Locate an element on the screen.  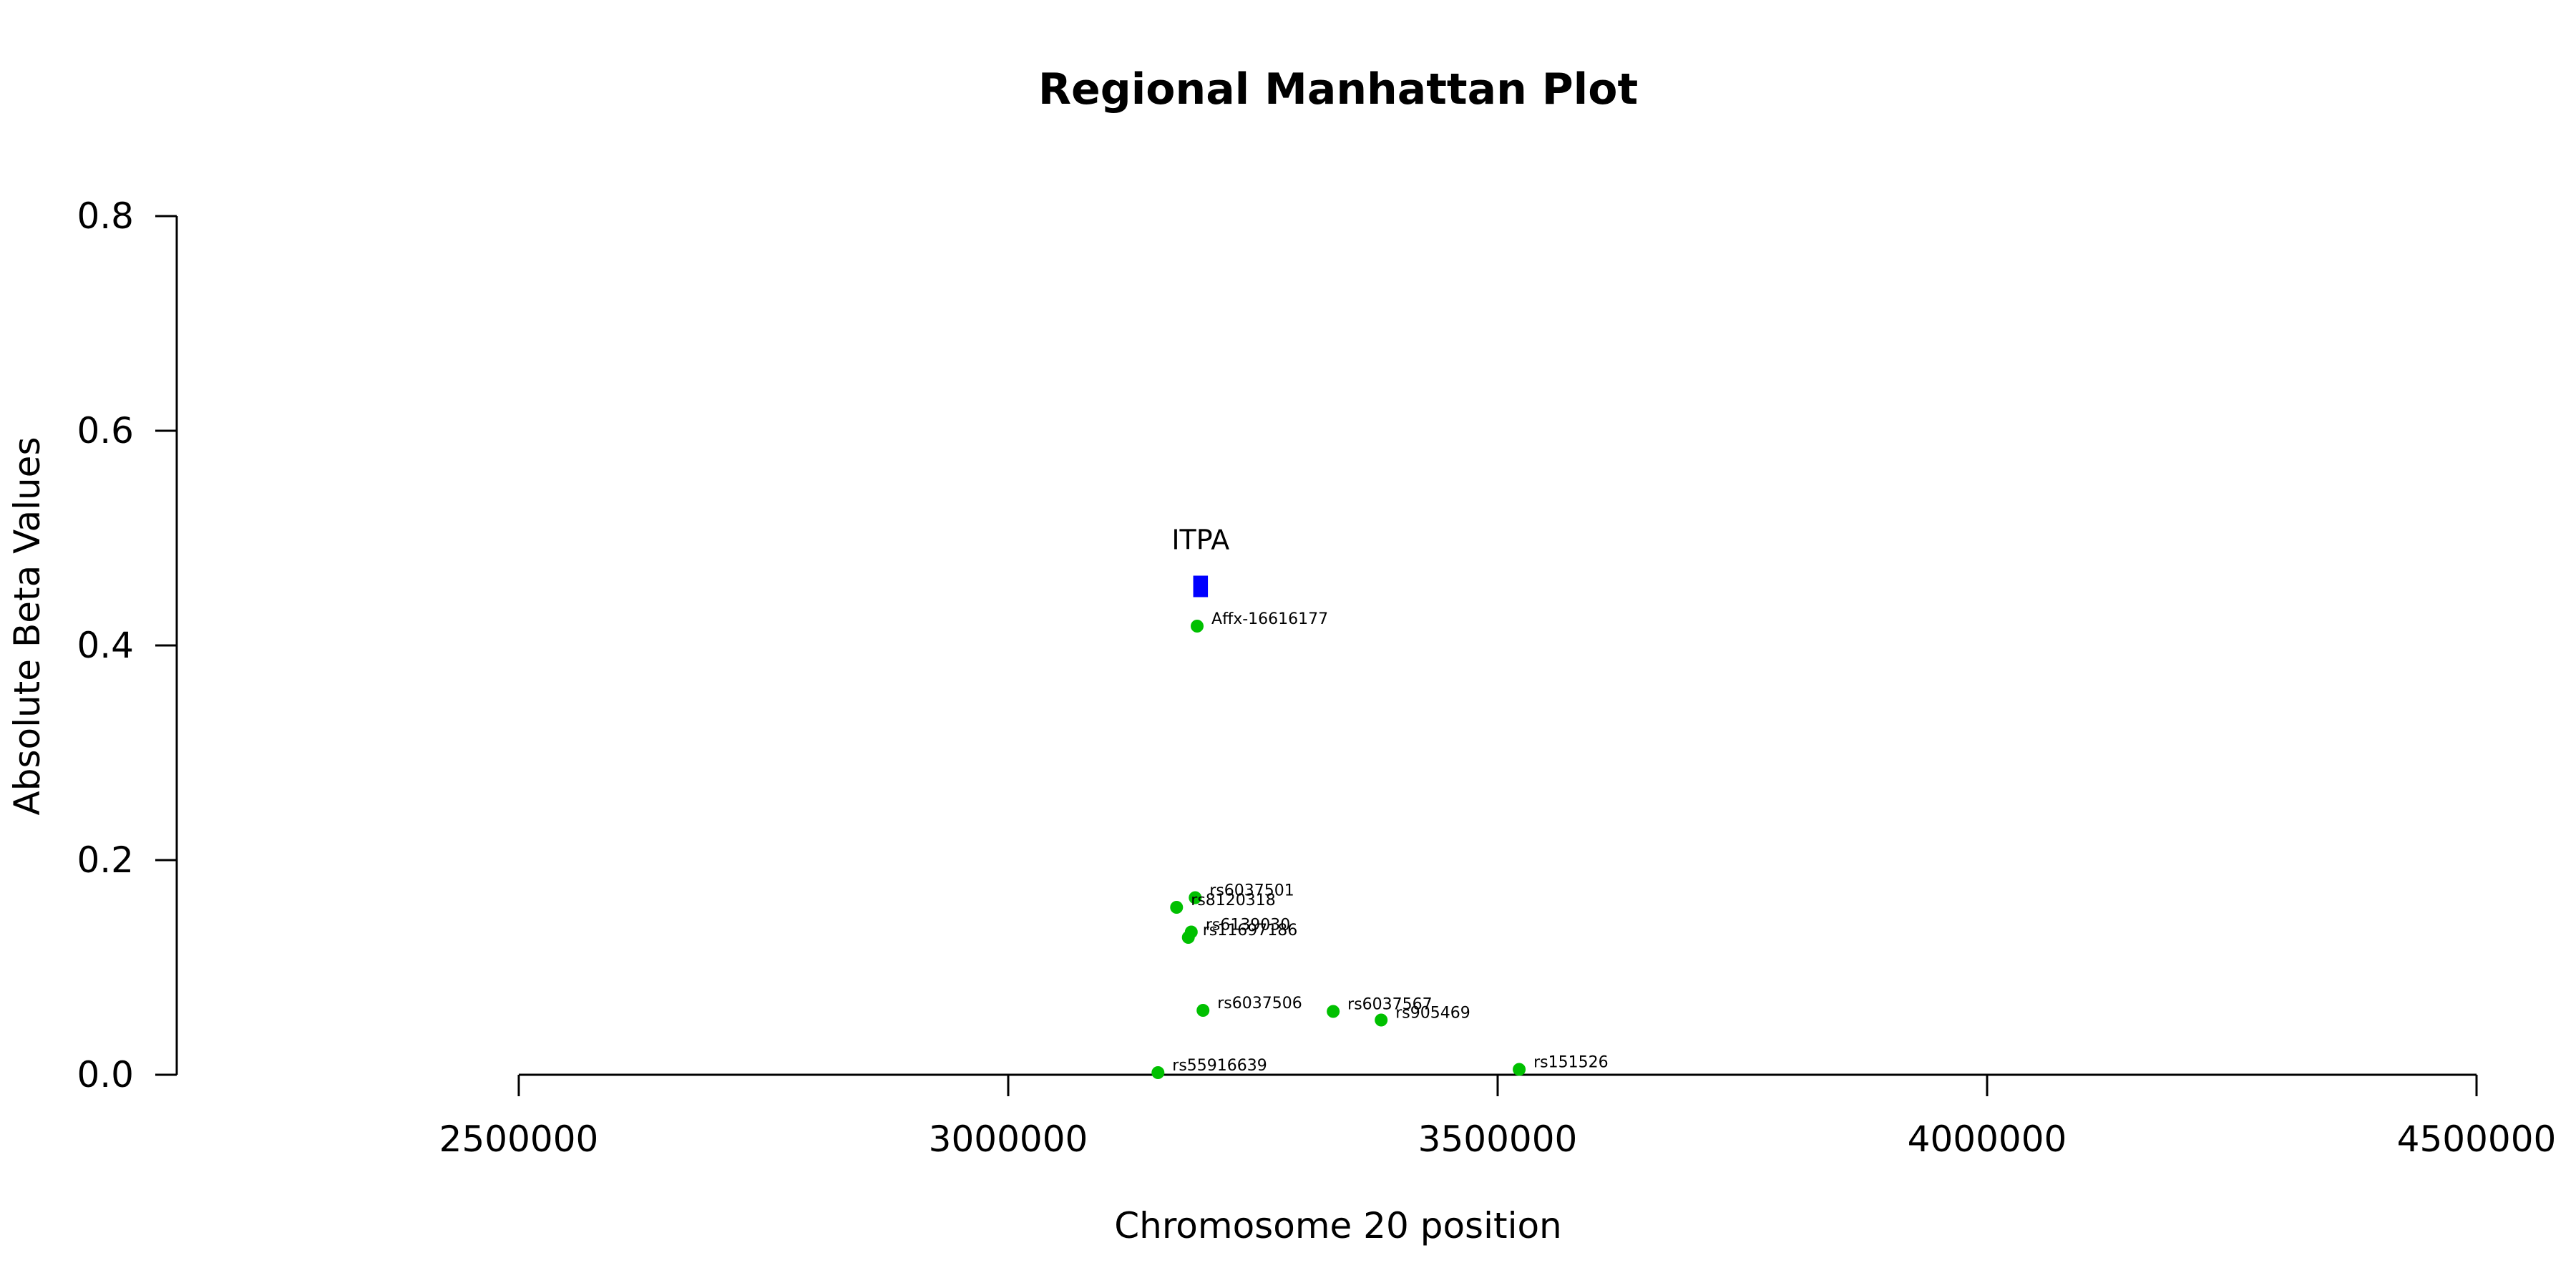
snp-label: rs6037567 is located at coordinates (1390, 1005).